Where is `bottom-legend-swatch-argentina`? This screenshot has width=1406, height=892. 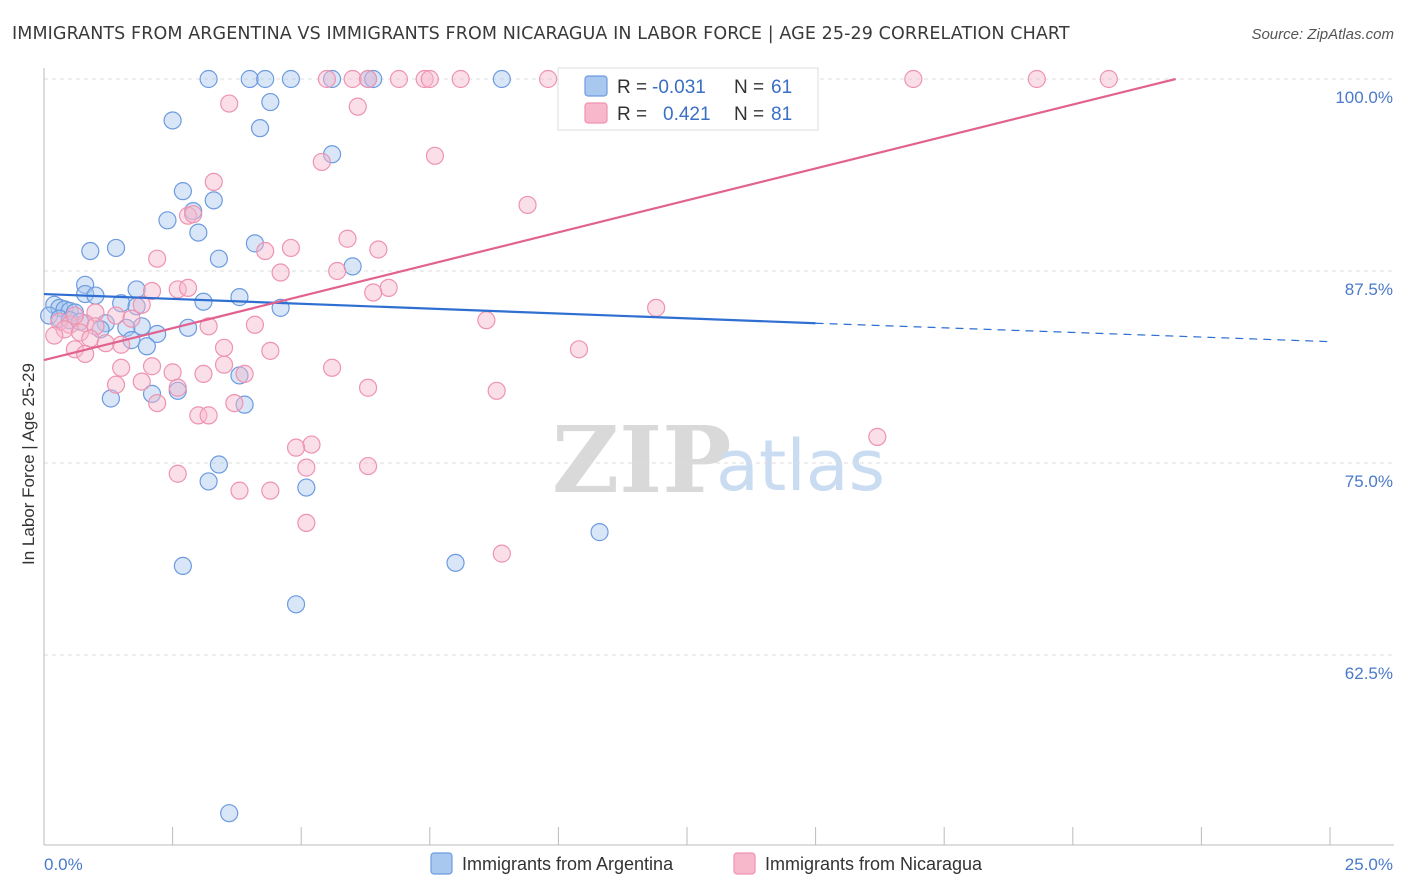
bottom-legend-swatch-argentina is located at coordinates (441, 863).